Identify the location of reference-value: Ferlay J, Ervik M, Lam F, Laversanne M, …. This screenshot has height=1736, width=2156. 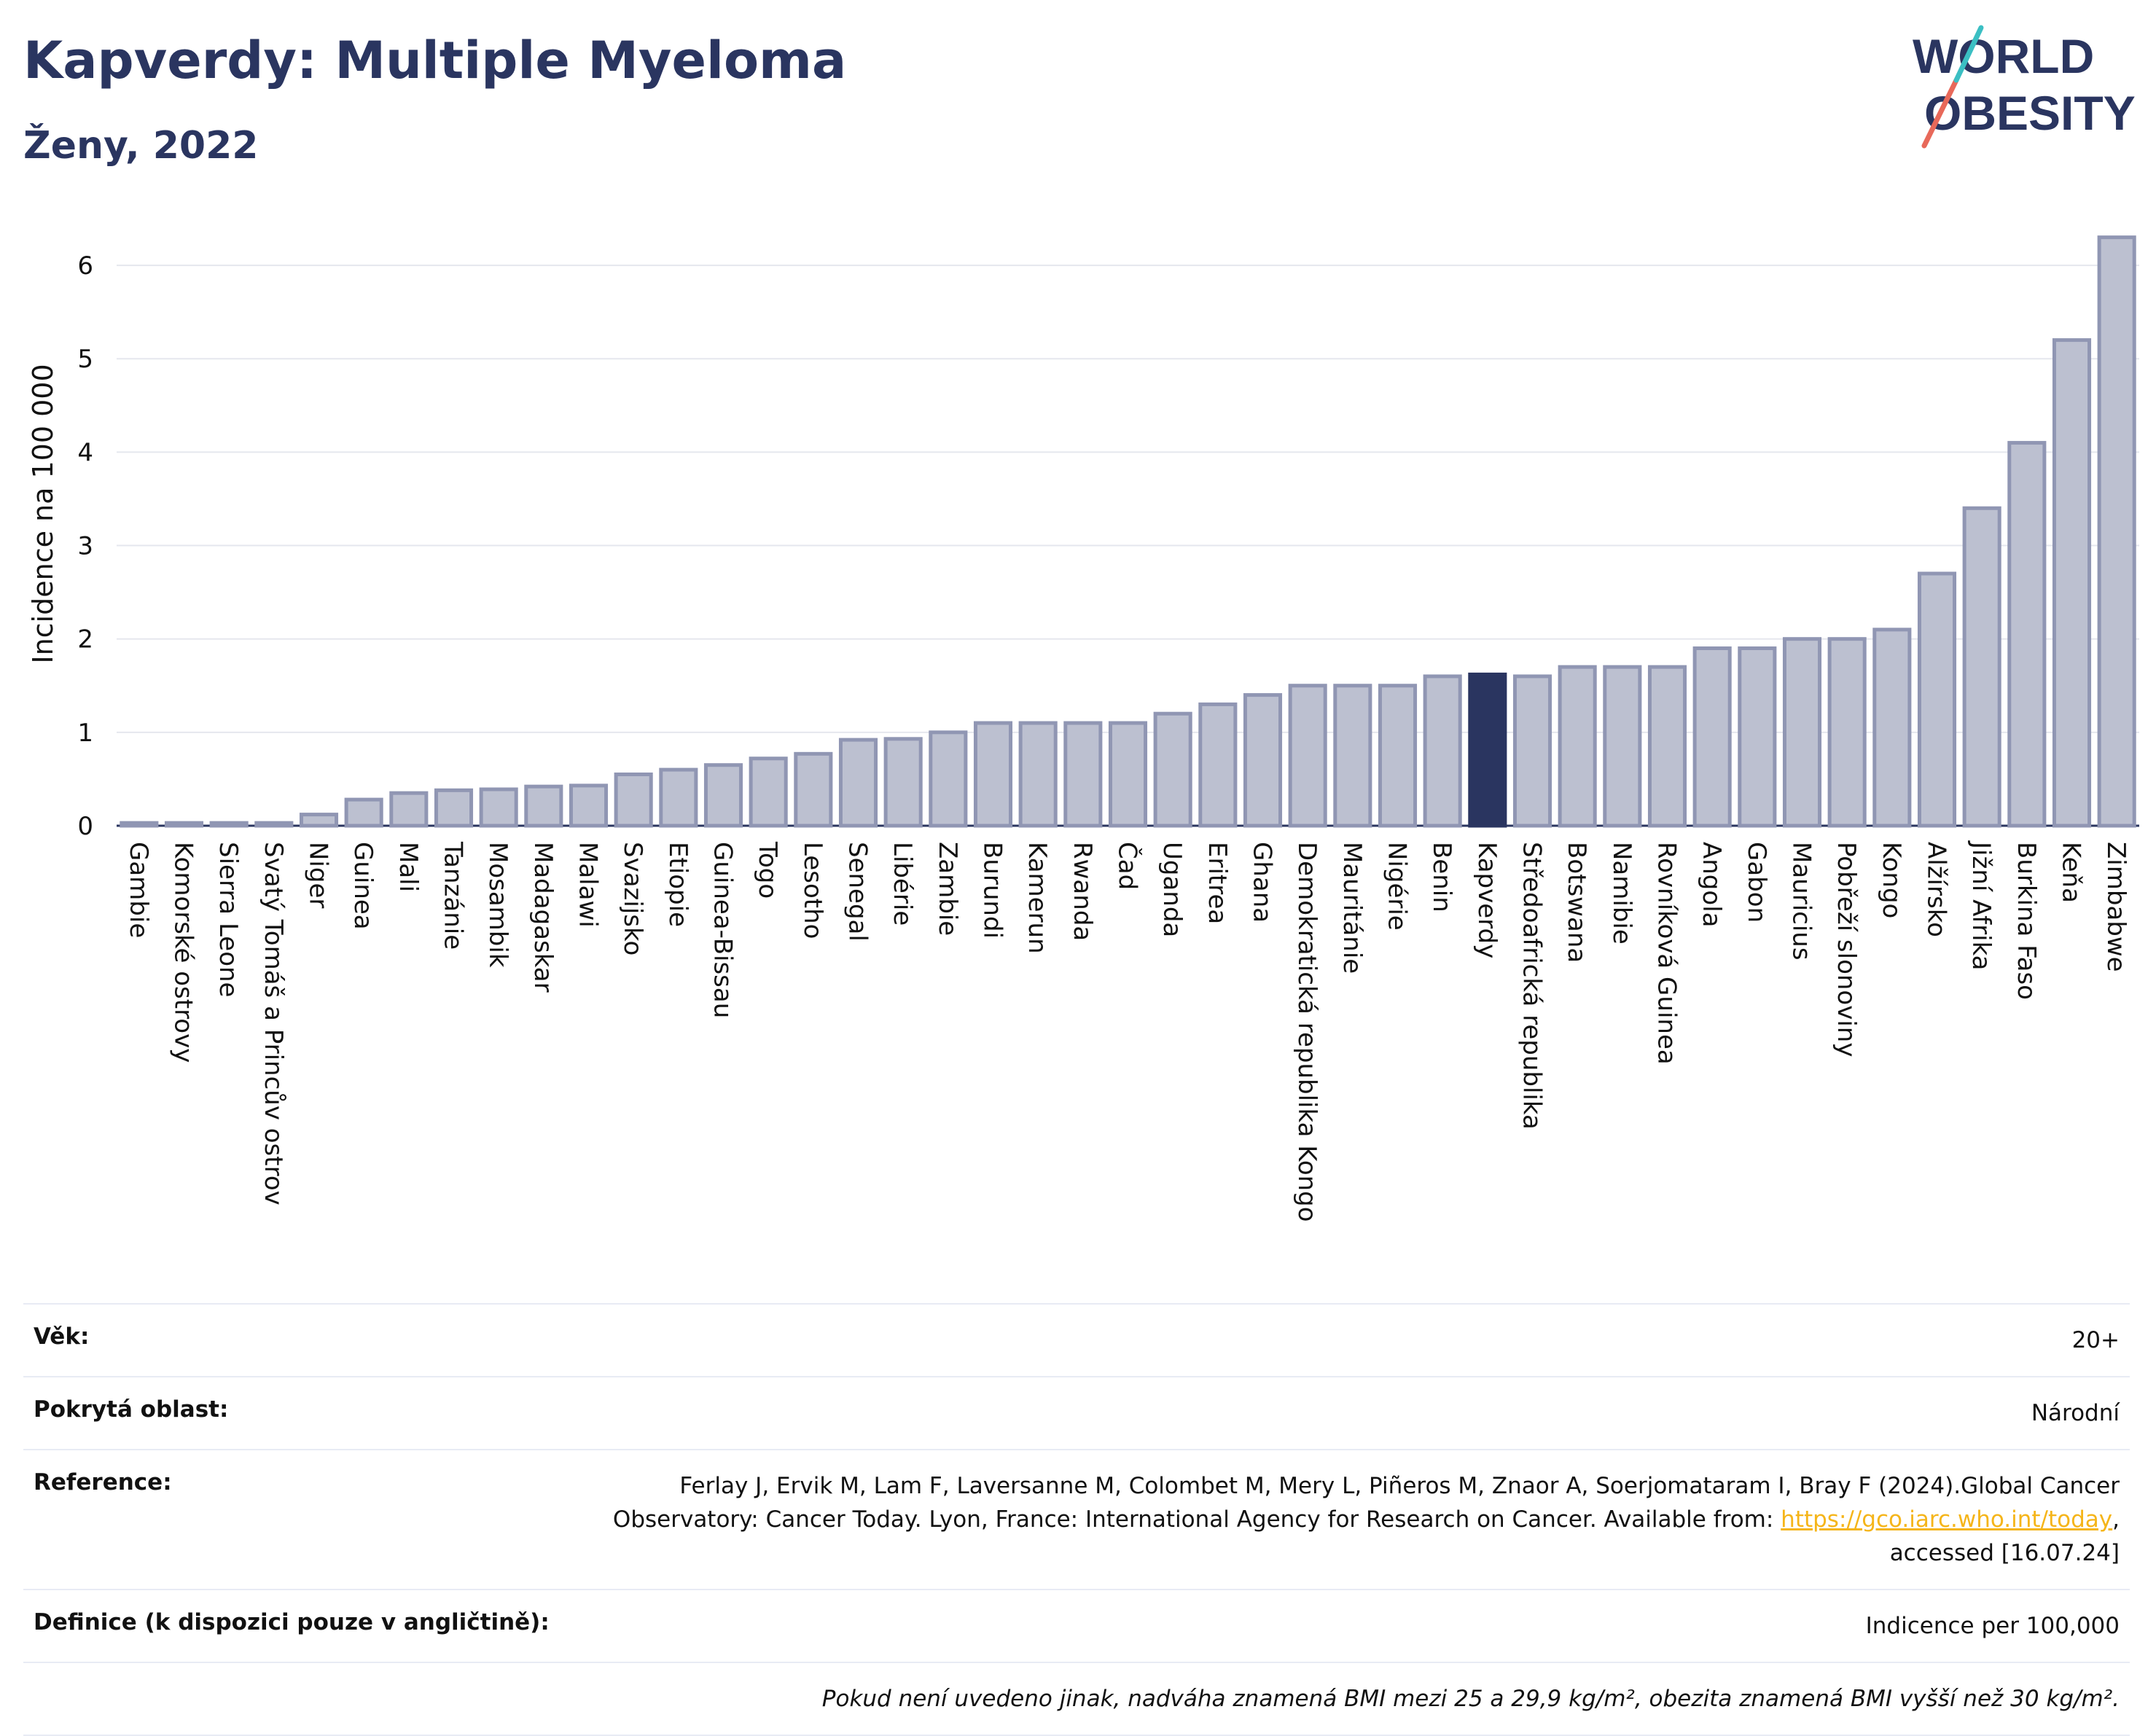
(1354, 1519).